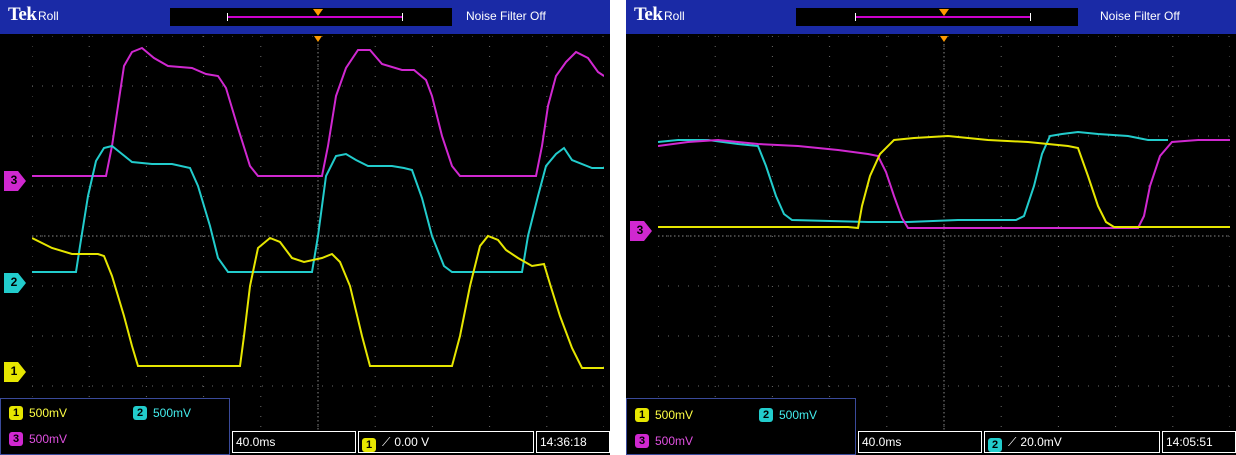 This screenshot has width=1236, height=455. What do you see at coordinates (1072, 442) in the screenshot?
I see `trigger-readout: 2 ⟋ 20.0mV` at bounding box center [1072, 442].